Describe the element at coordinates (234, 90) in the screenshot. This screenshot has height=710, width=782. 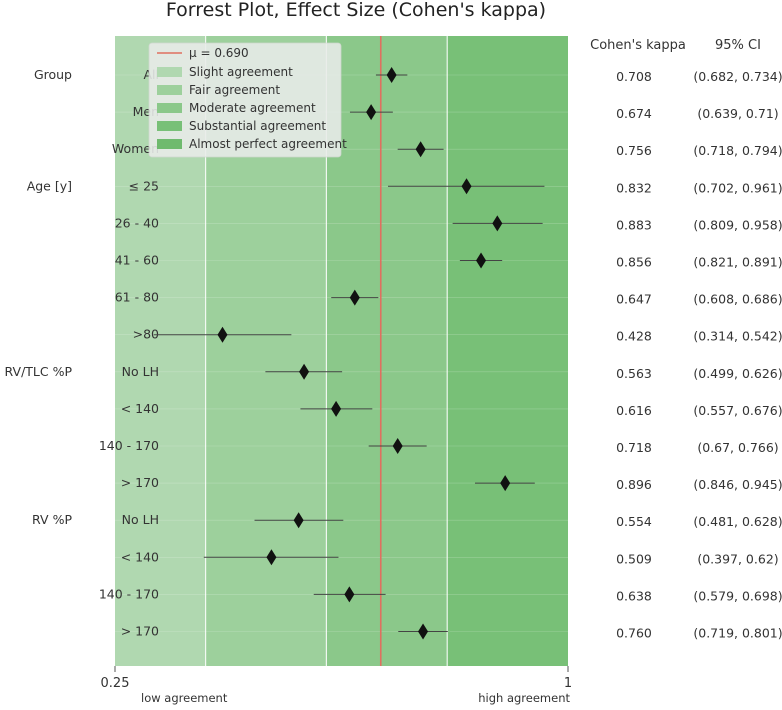
I see `legend-label: Fair agreement` at that location.